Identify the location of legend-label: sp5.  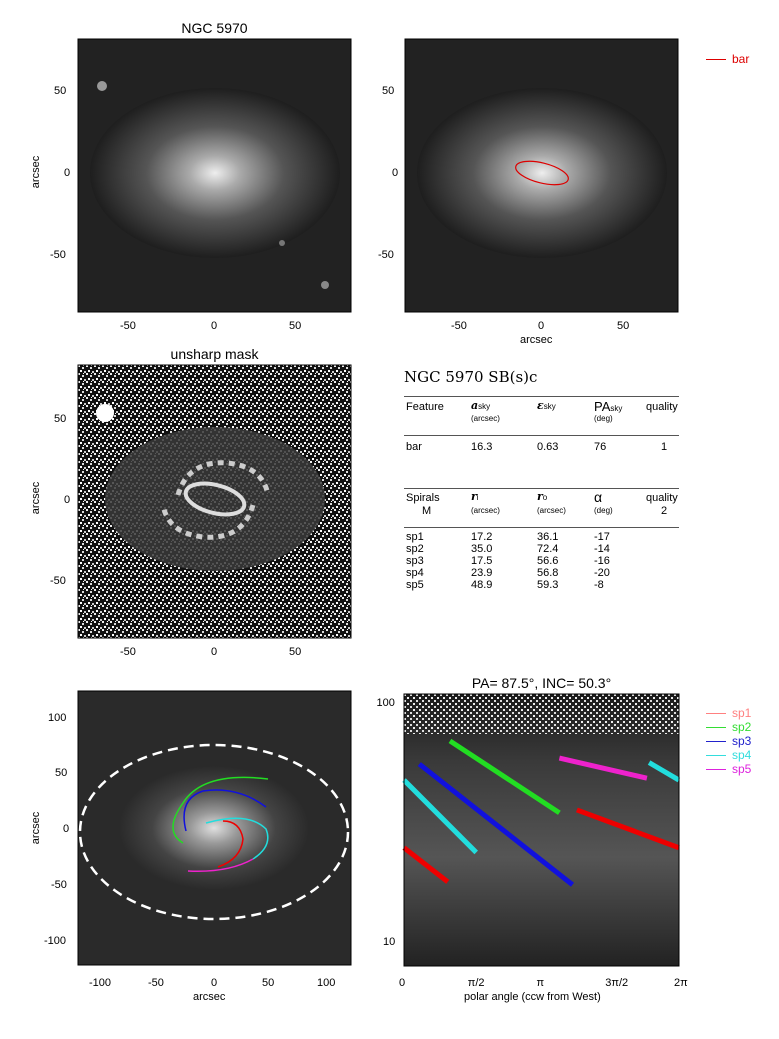
(742, 769).